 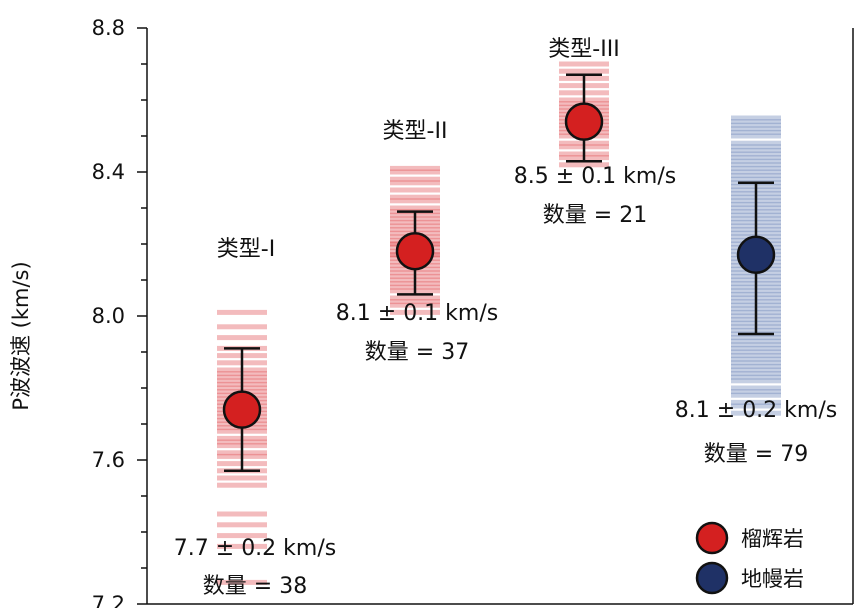 What do you see at coordinates (772, 579) in the screenshot?
I see `legend-label: 地幔岩` at bounding box center [772, 579].